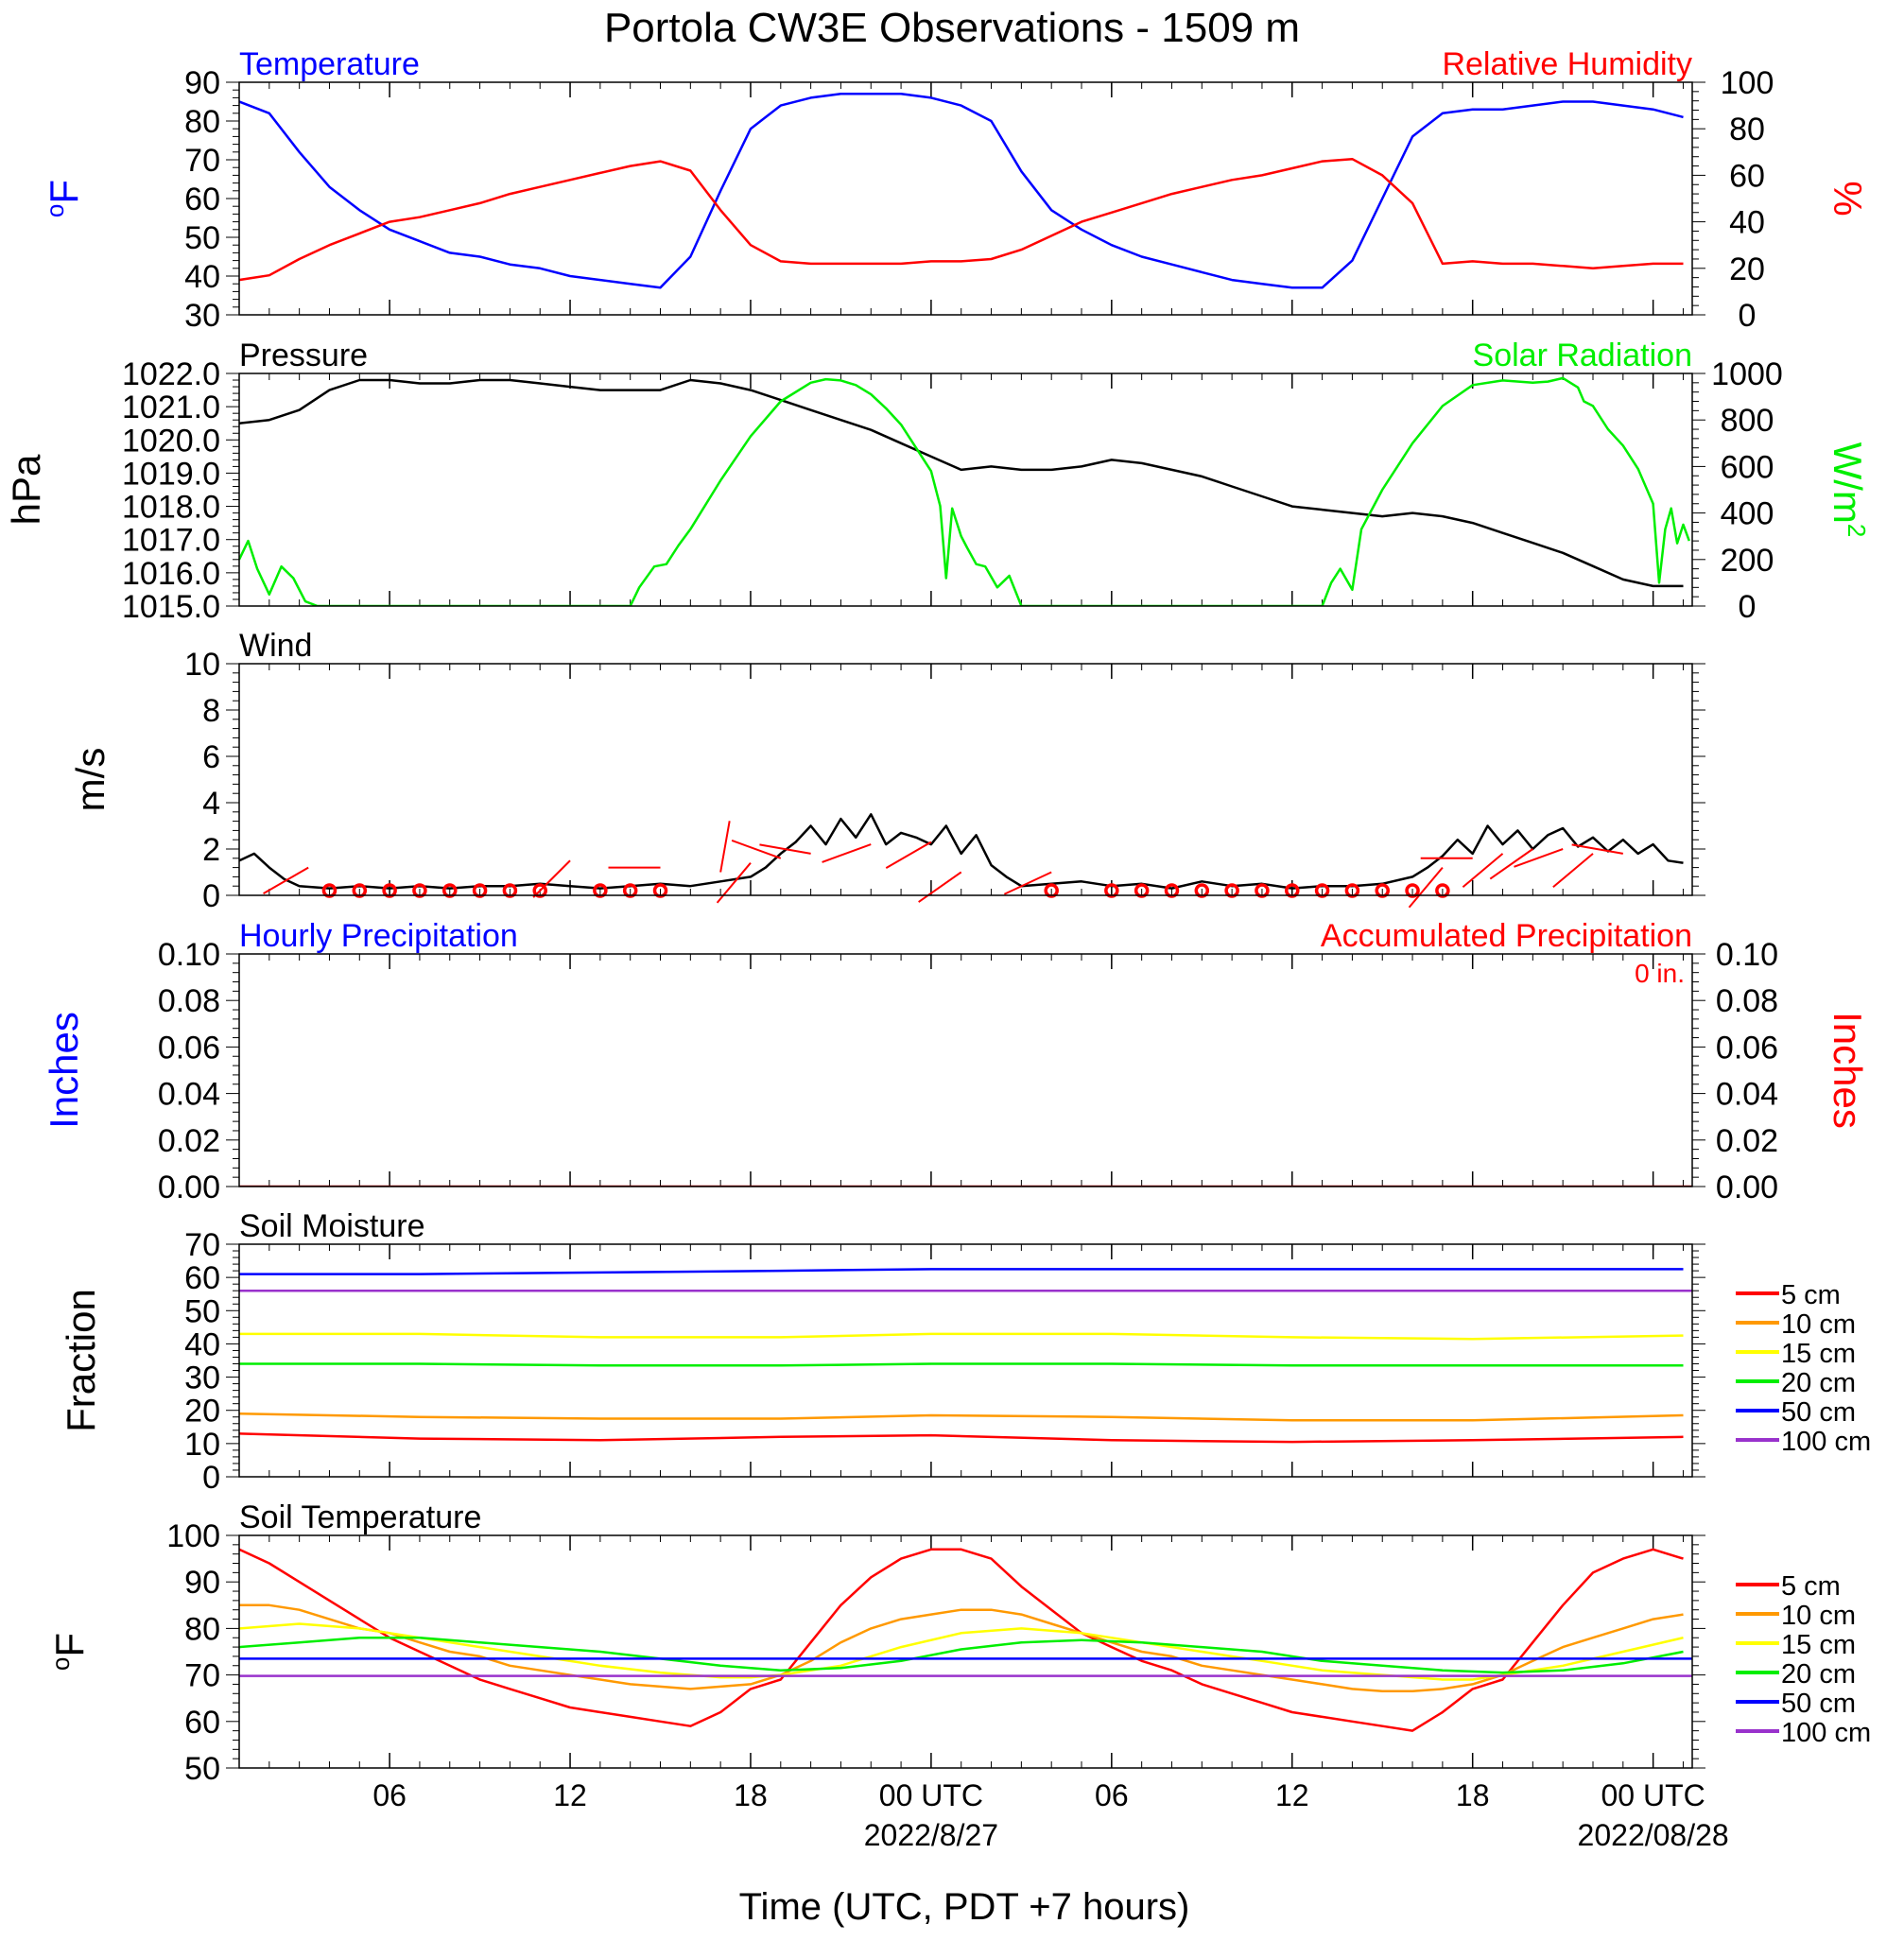 The image size is (1904, 1941). I want to click on y-left-tick-label: 100, so click(193, 1536).